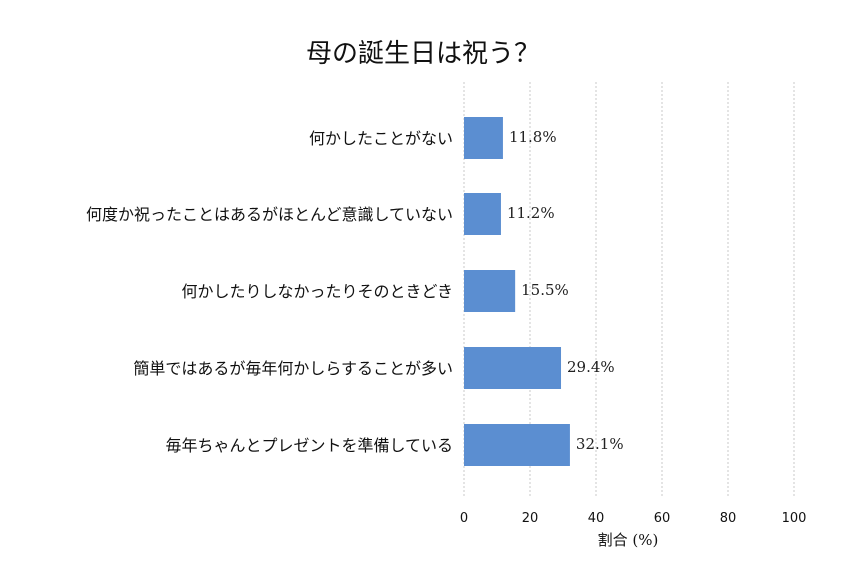 The image size is (846, 588). I want to click on value-label-3: 15.5%, so click(545, 290).